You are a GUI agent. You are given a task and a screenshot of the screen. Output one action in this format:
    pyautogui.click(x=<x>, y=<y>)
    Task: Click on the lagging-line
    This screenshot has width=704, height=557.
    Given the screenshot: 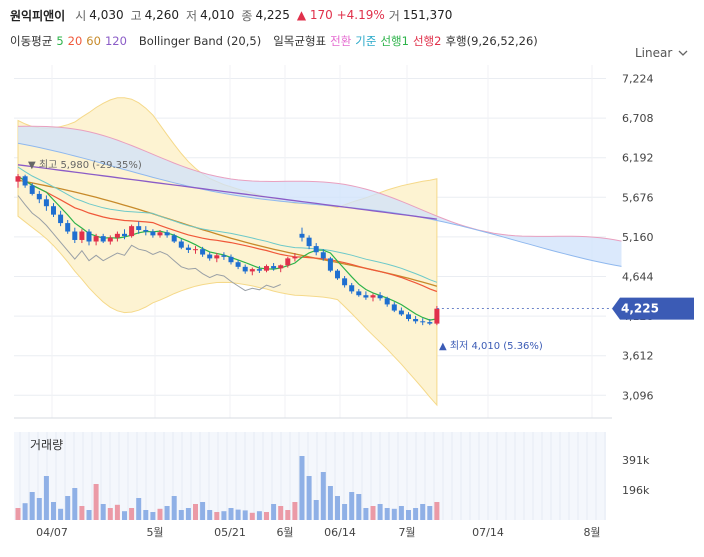 What is the action you would take?
    pyautogui.click(x=149, y=243)
    